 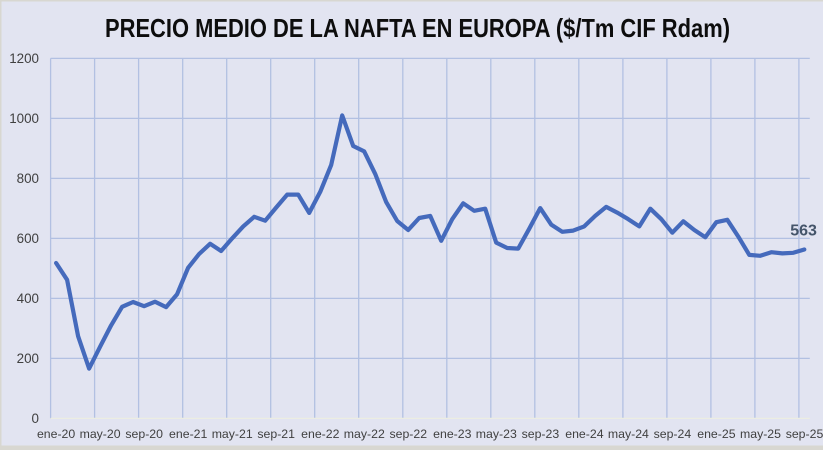 What do you see at coordinates (144, 434) in the screenshot?
I see `svg-text: sep-20` at bounding box center [144, 434].